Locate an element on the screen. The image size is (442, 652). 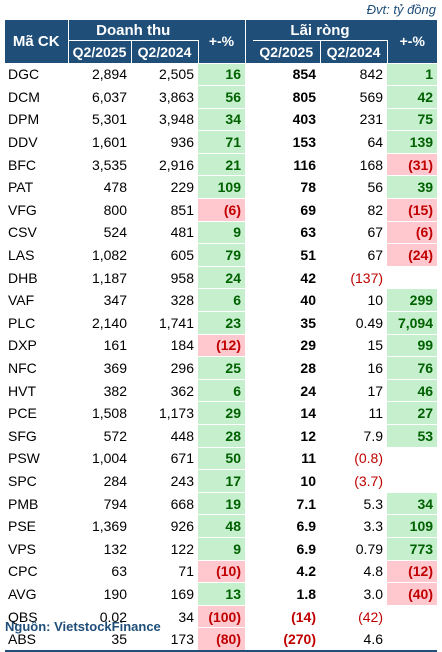
revenue-q2025: 347 is located at coordinates (99, 300).